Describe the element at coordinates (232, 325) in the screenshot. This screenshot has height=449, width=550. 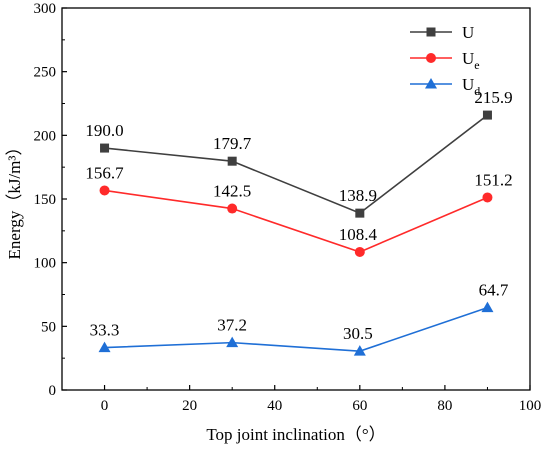
I see `data-label: 37.2` at that location.